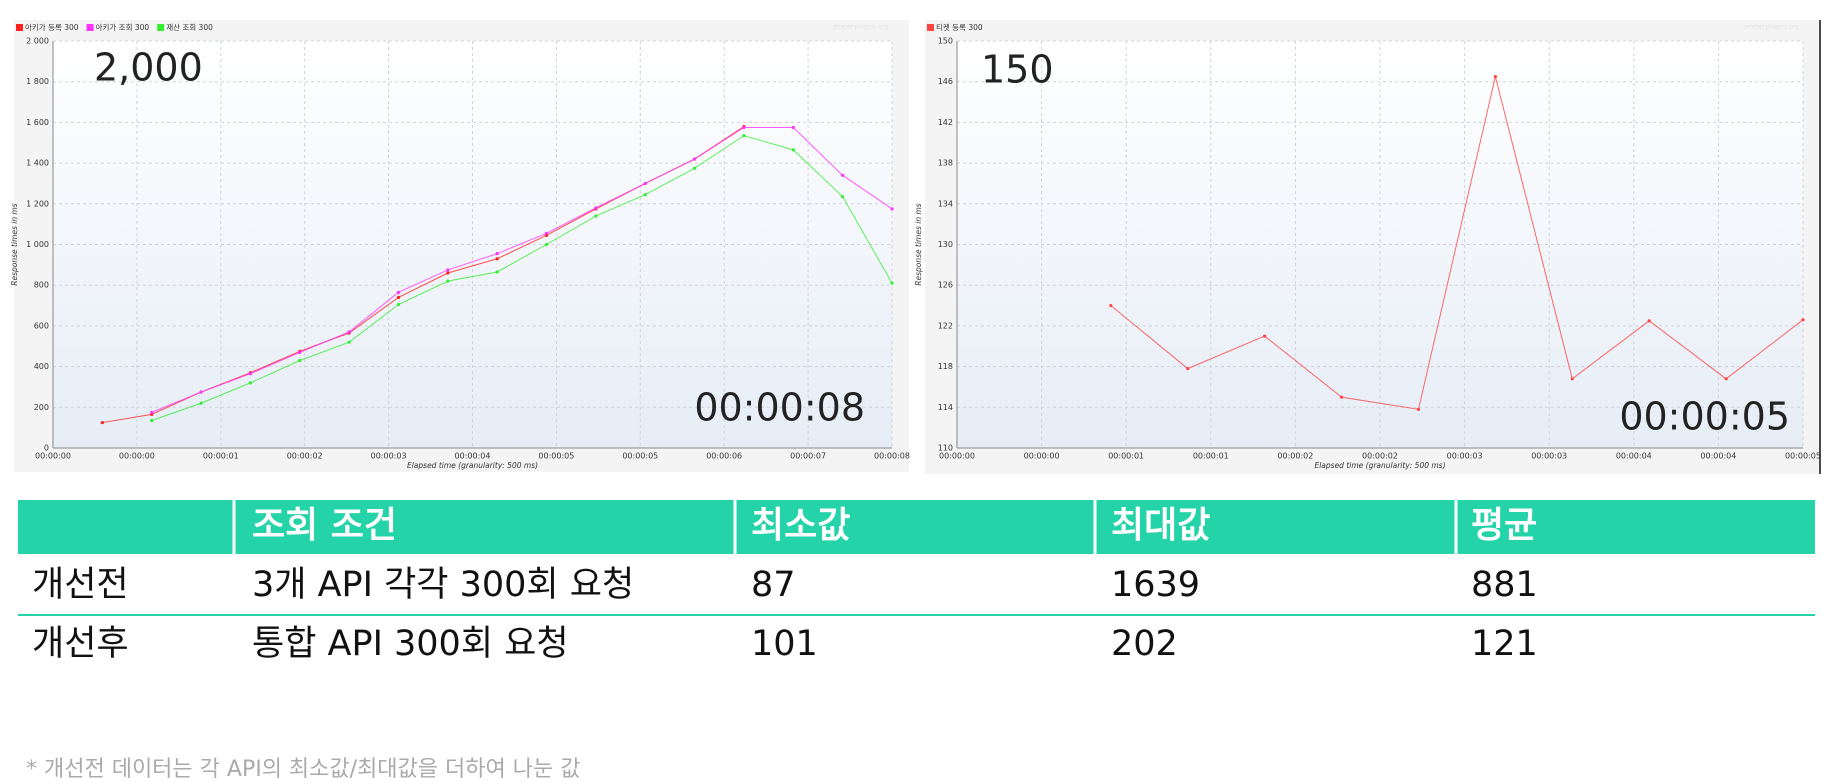 This screenshot has height=782, width=1835. What do you see at coordinates (773, 585) in the screenshot?
I see `table-cell: 87` at bounding box center [773, 585].